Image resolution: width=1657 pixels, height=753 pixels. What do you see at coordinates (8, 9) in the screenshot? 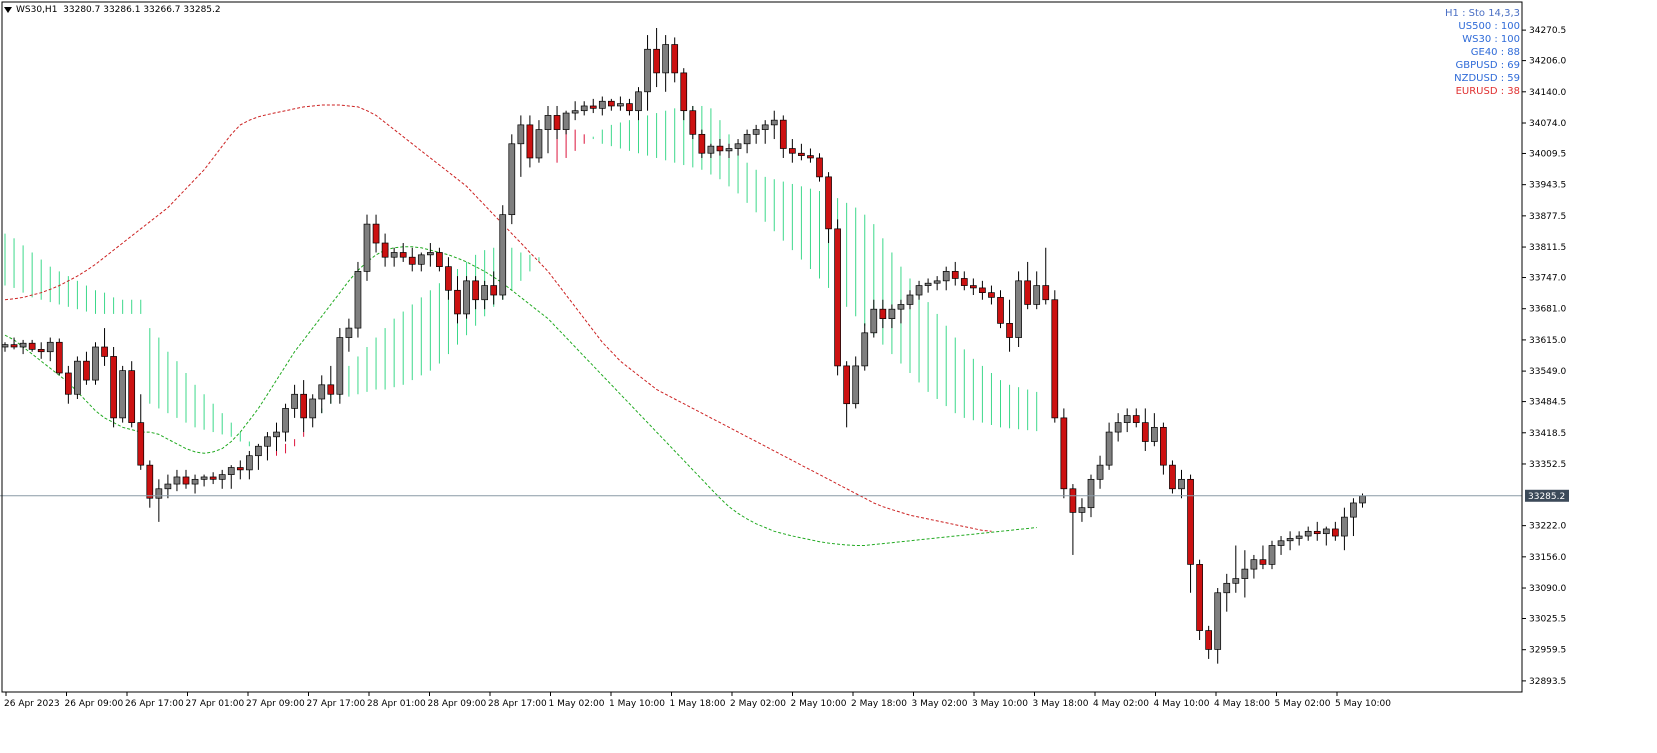
I see `dropdown-triangle-icon` at bounding box center [8, 9].